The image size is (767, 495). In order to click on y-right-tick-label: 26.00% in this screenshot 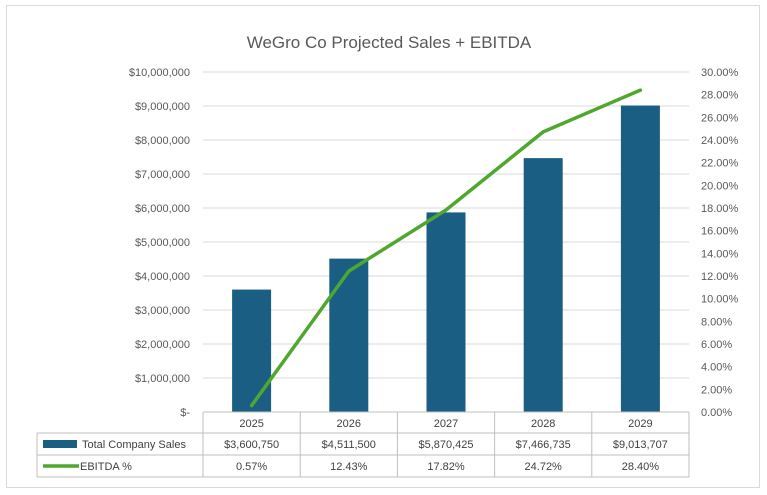, I will do `click(720, 118)`.